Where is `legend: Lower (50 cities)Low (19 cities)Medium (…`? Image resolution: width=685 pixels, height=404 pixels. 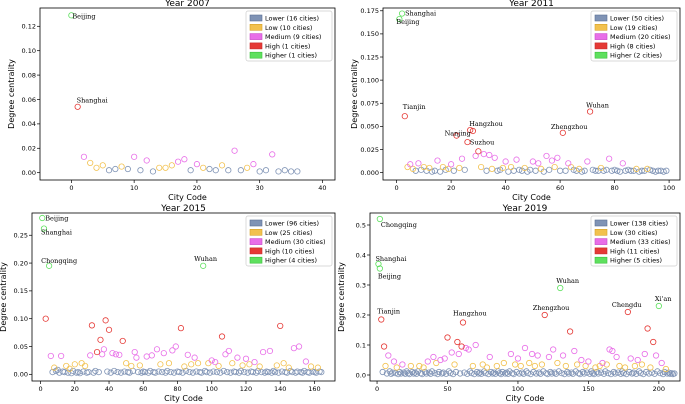
legend: Lower (50 cities)Low (19 cities)Medium (… is located at coordinates (634, 36).